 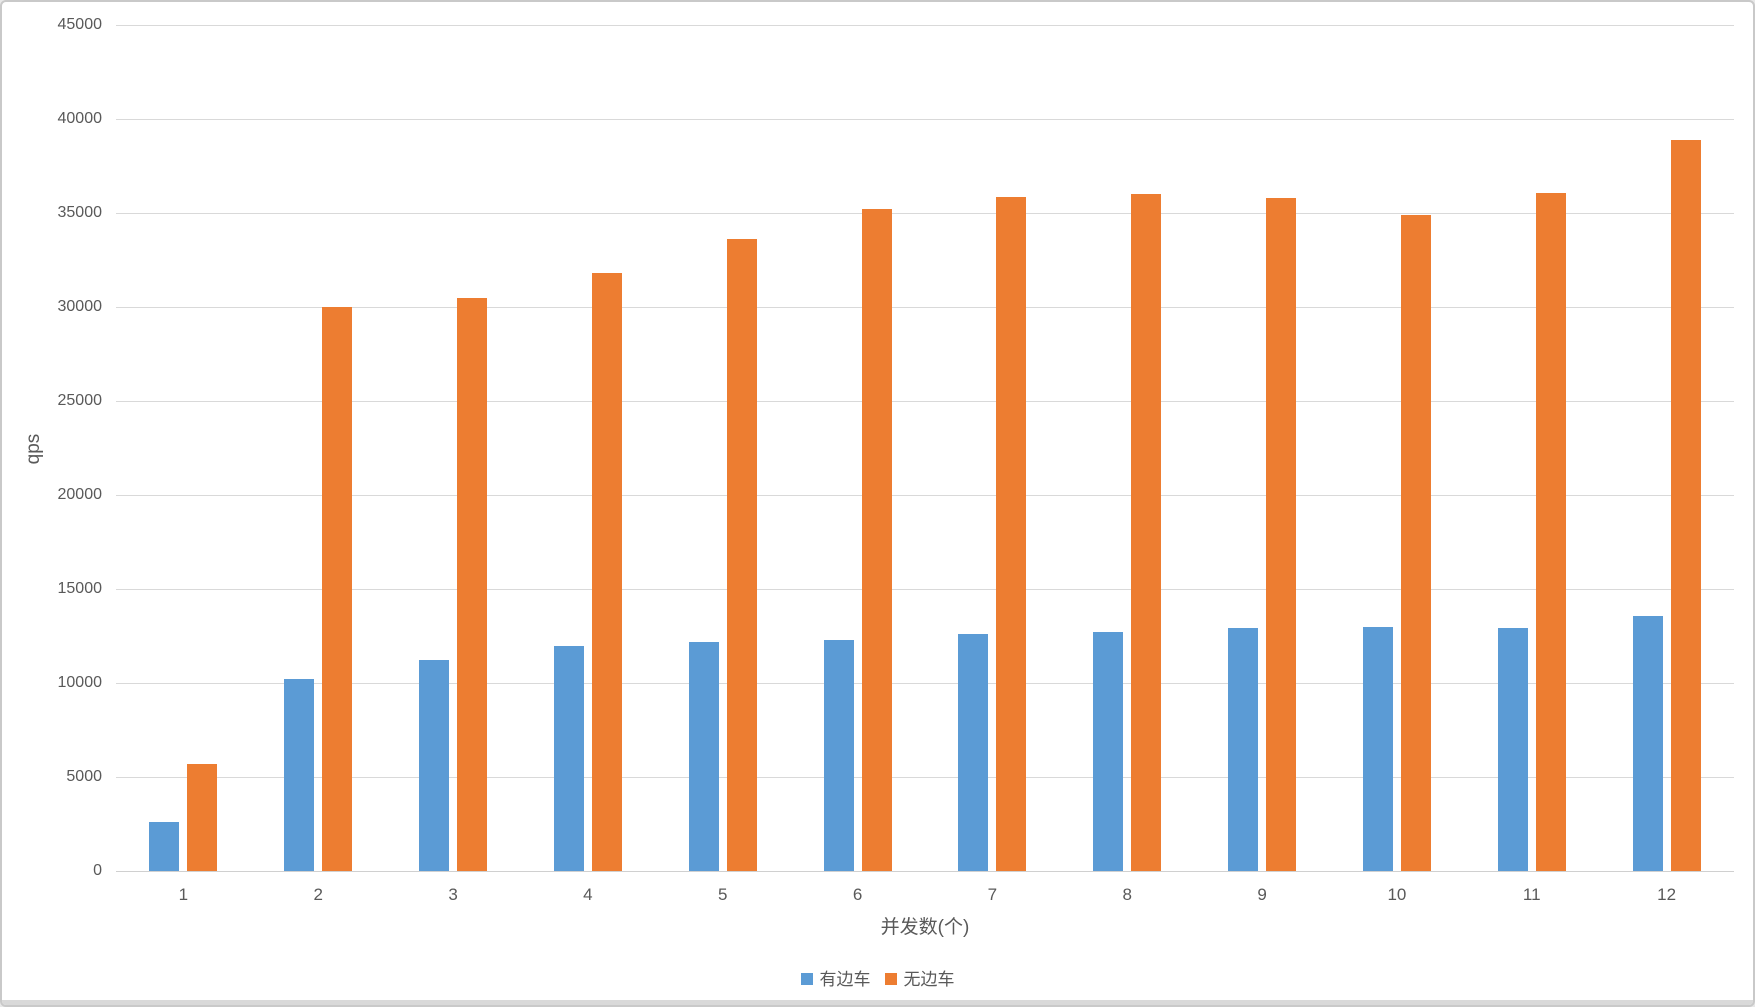 What do you see at coordinates (877, 1002) in the screenshot?
I see `window-bottom-edge` at bounding box center [877, 1002].